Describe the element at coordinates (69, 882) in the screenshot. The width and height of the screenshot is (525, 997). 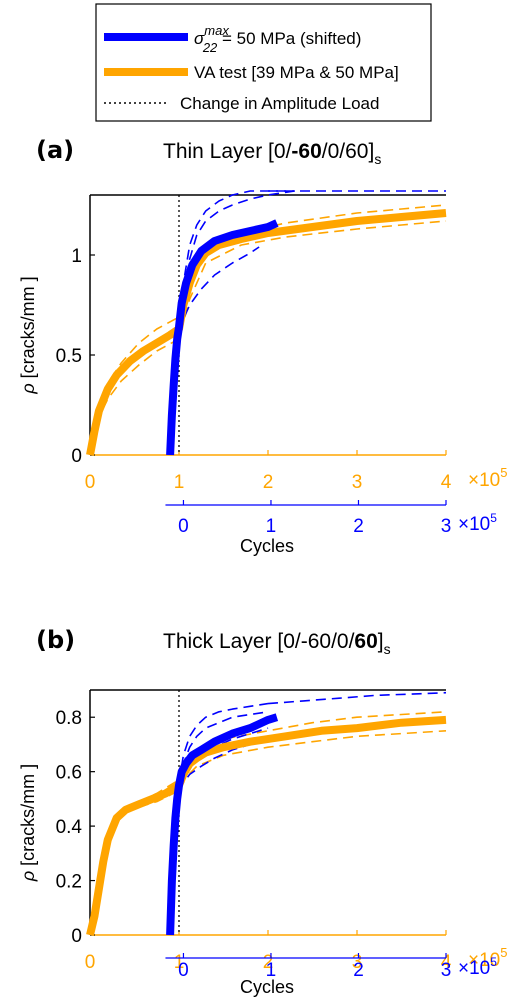
I see `y-tick-label: 0.2` at that location.